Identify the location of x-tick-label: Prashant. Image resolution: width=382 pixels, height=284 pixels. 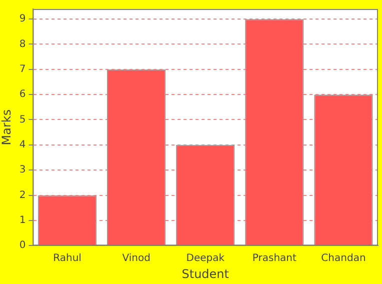
(274, 258).